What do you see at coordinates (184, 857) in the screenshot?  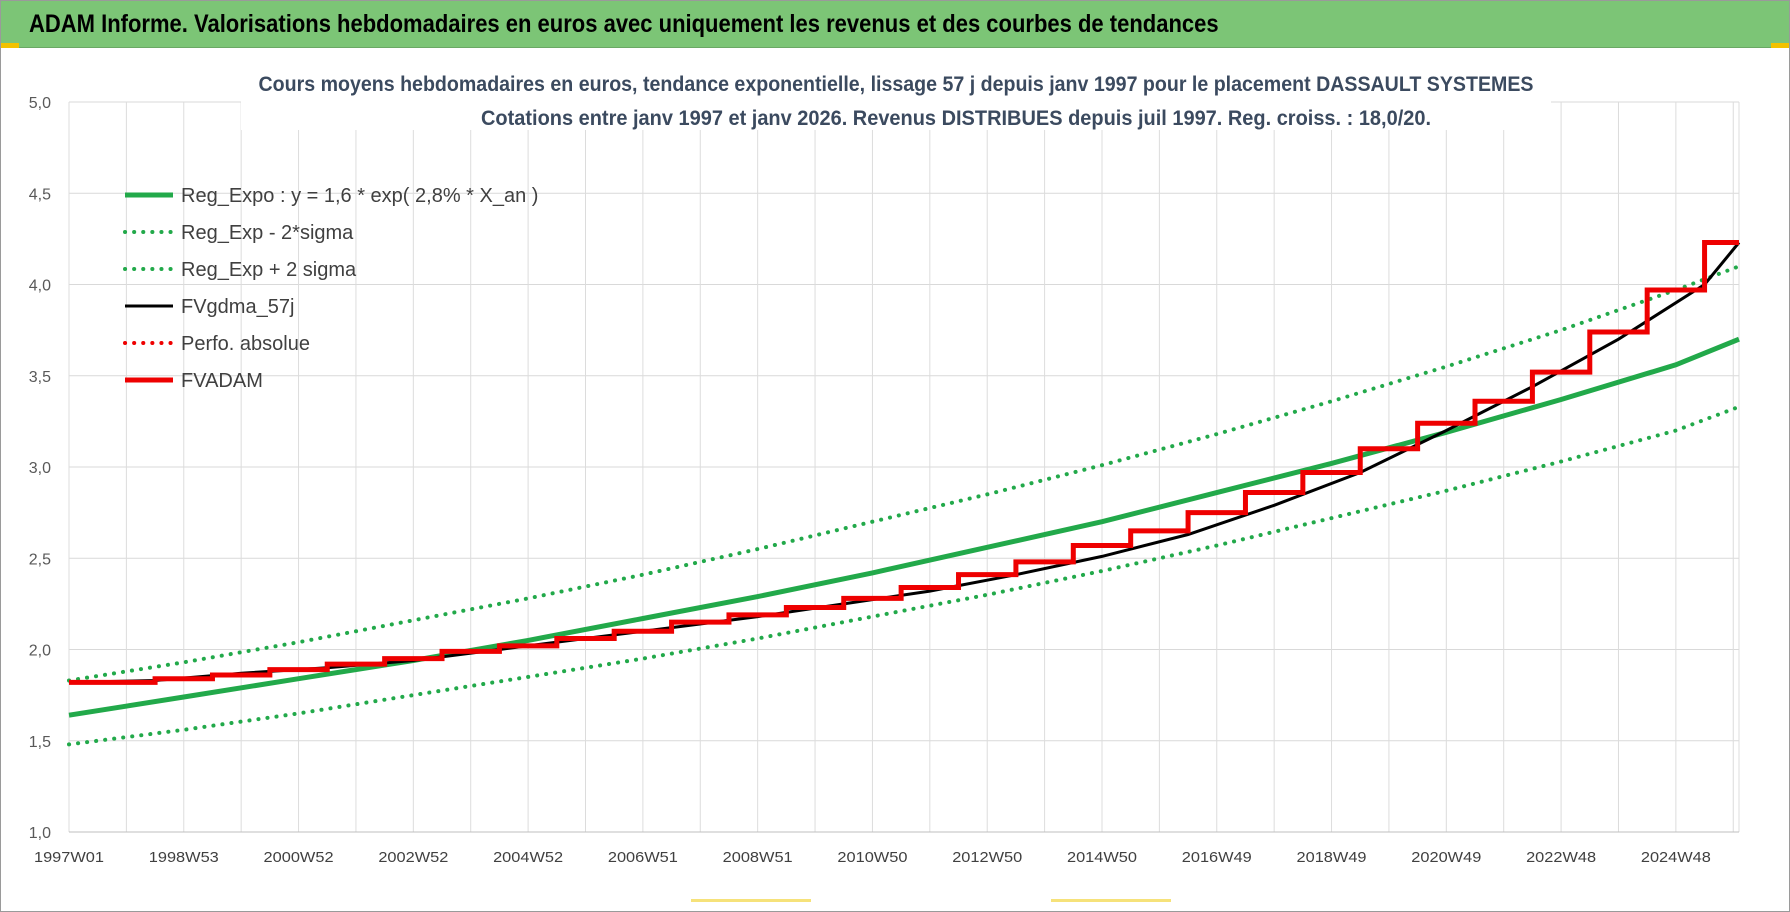 I see `x-tick-label: 1998W53` at bounding box center [184, 857].